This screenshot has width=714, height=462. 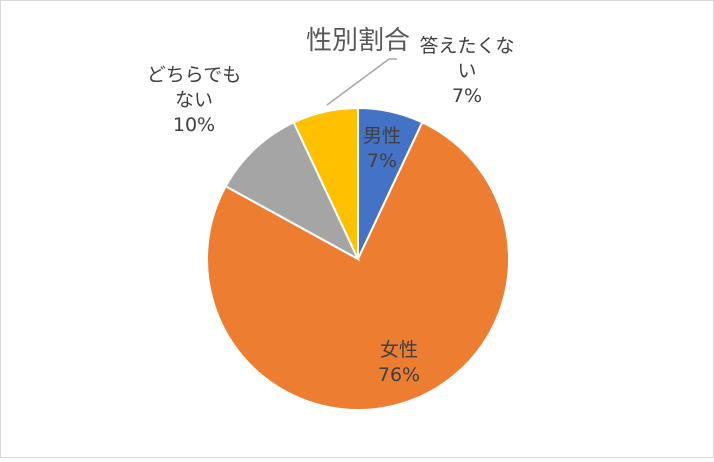 What do you see at coordinates (358, 41) in the screenshot?
I see `chart-title: 性別割合` at bounding box center [358, 41].